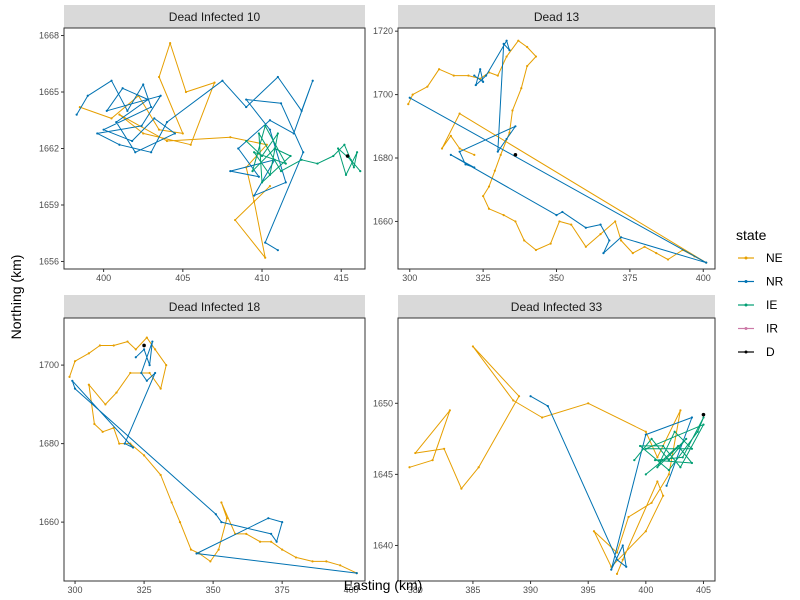  Describe the element at coordinates (611, 483) in the screenshot. I see `series-NR` at that location.